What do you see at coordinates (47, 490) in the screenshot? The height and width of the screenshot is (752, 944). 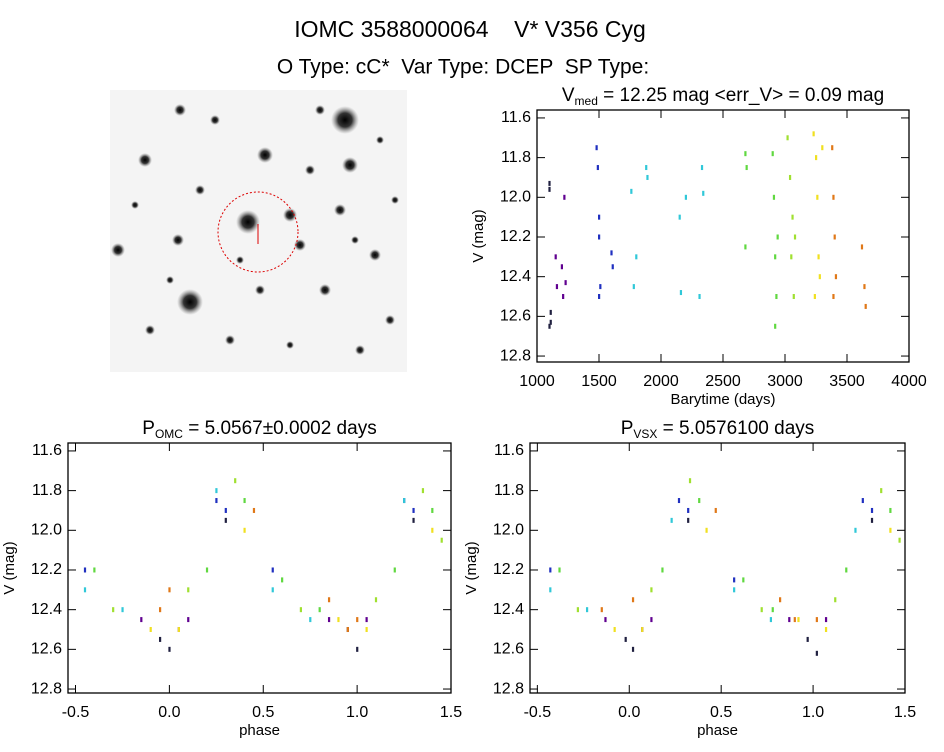 I see `y-tick-label: 11.8` at bounding box center [47, 490].